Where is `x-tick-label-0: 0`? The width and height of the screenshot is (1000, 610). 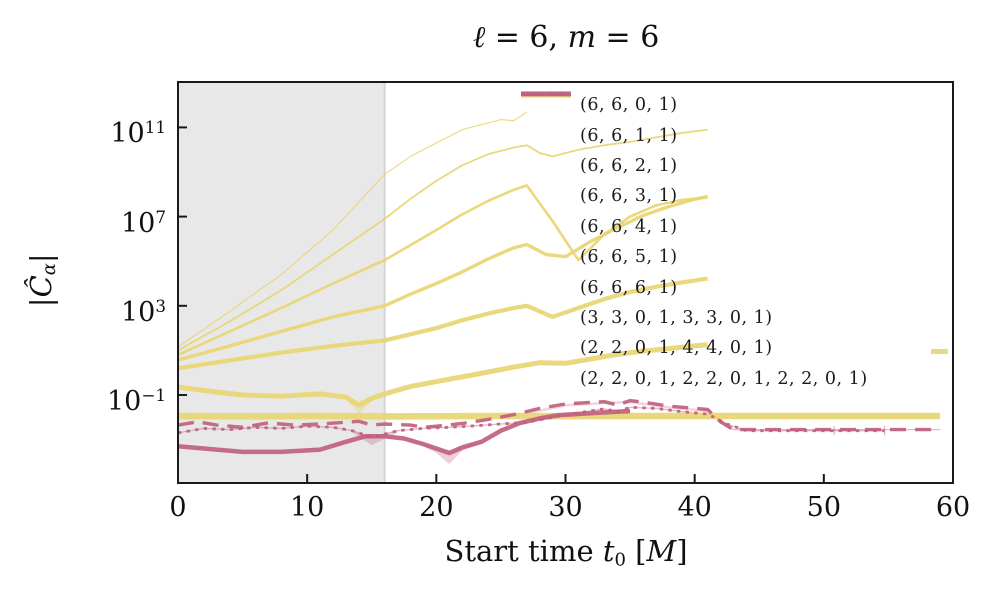 x-tick-label-0: 0 is located at coordinates (178, 507).